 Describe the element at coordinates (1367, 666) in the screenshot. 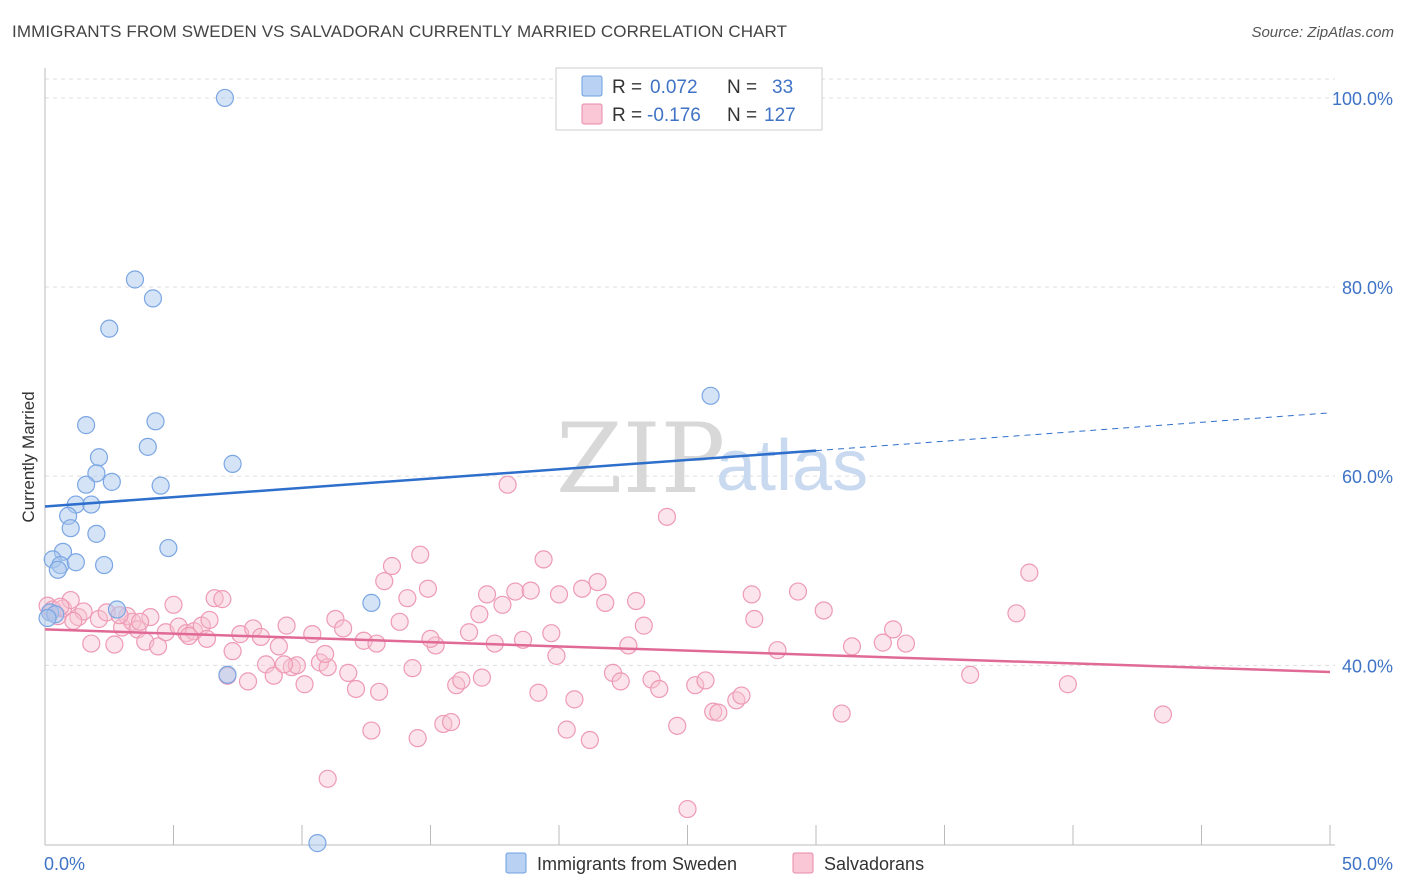

I see `y-tick-label-0: 40.0%` at that location.